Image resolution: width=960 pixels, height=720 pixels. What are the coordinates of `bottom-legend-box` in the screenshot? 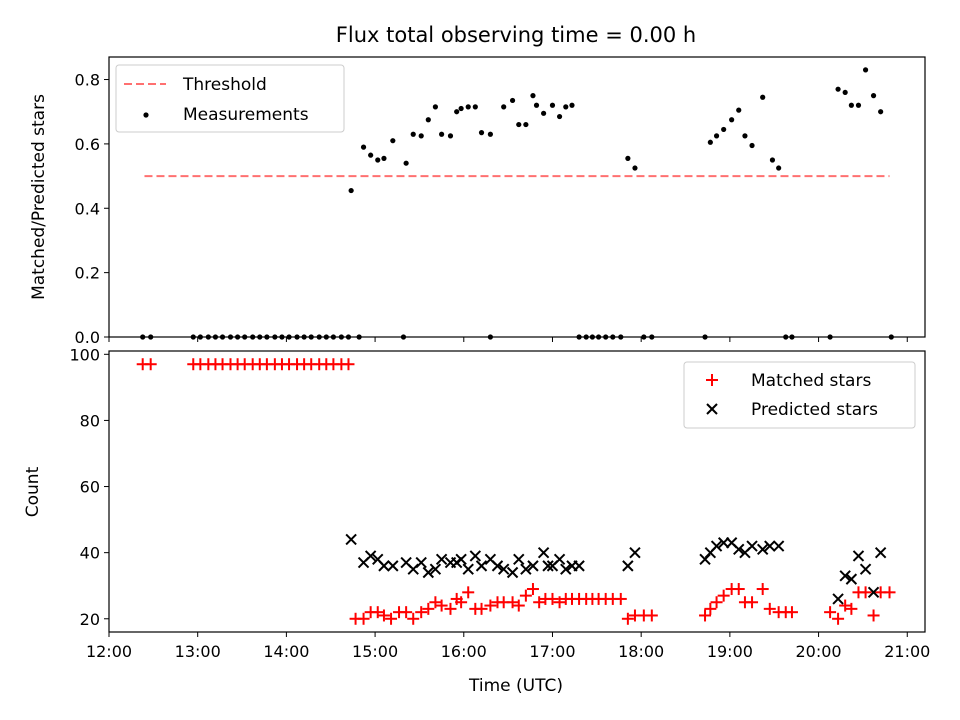 It's located at (799, 395).